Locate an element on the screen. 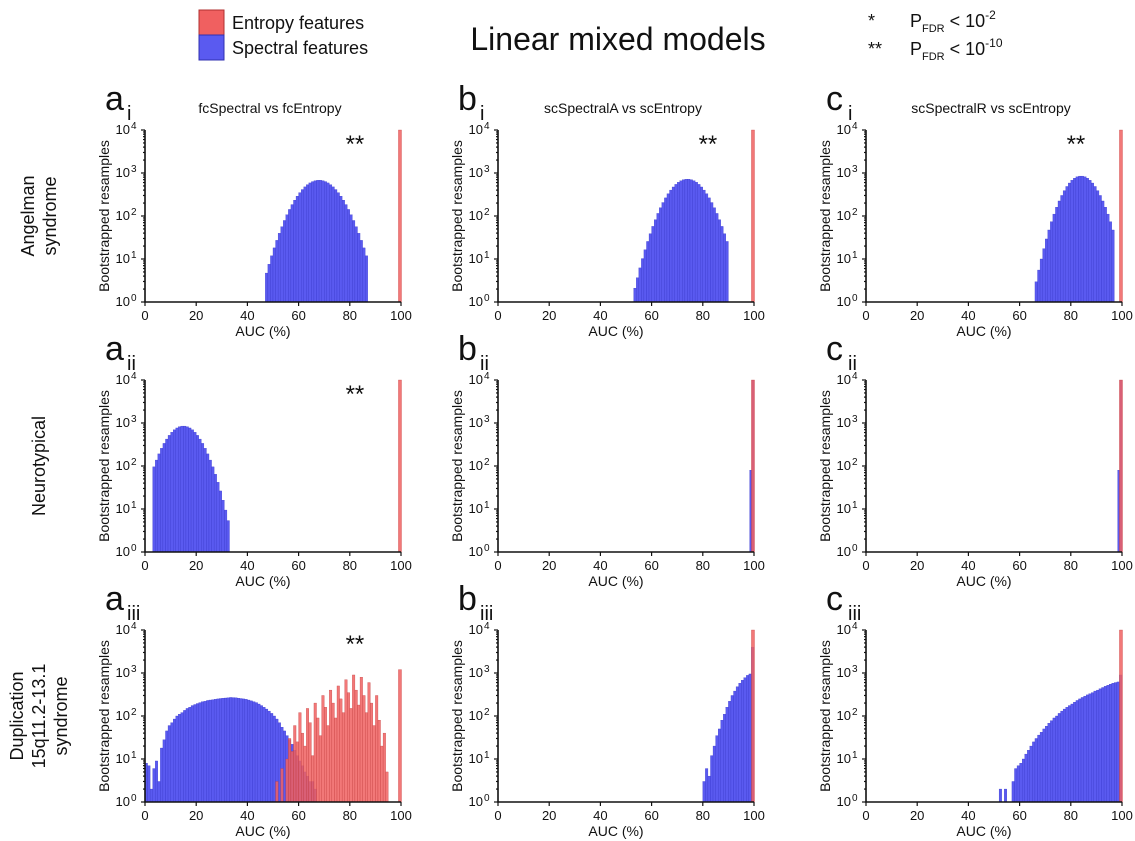 Image resolution: width=1135 pixels, height=841 pixels. x-tick-label: 20 is located at coordinates (196, 565).